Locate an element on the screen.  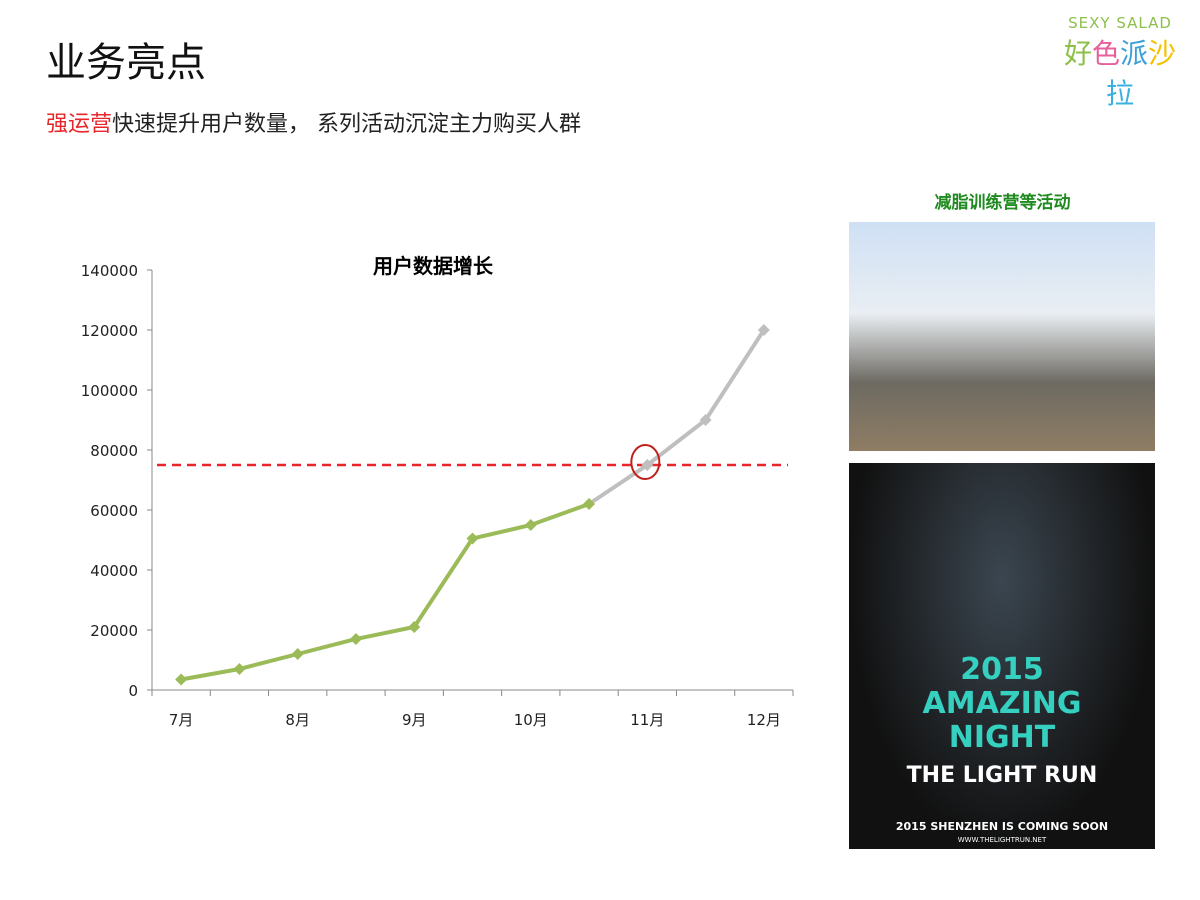
x-tick-label: 8月 is located at coordinates (297, 720).